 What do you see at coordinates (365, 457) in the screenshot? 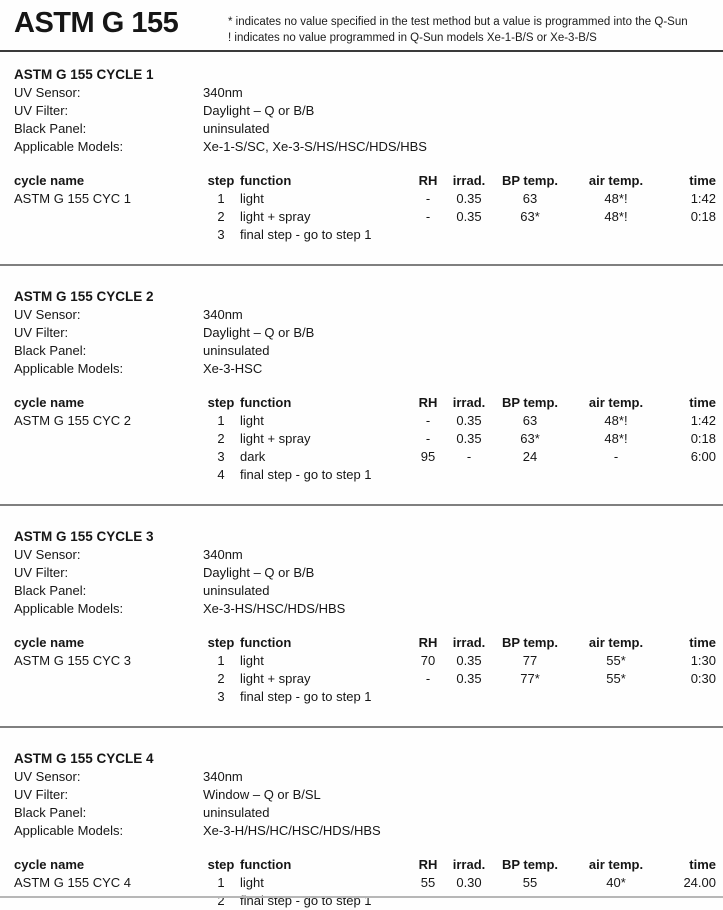
I see `table-row: 3 dark 95 - 24 - 6:00` at bounding box center [365, 457].